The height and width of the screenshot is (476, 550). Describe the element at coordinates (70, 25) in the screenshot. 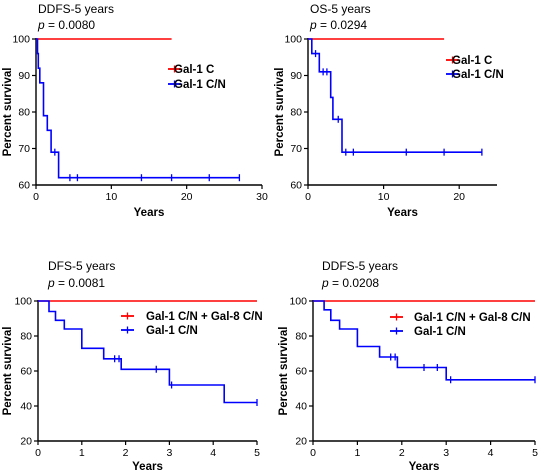

I see `p-number: = 0.0080` at that location.